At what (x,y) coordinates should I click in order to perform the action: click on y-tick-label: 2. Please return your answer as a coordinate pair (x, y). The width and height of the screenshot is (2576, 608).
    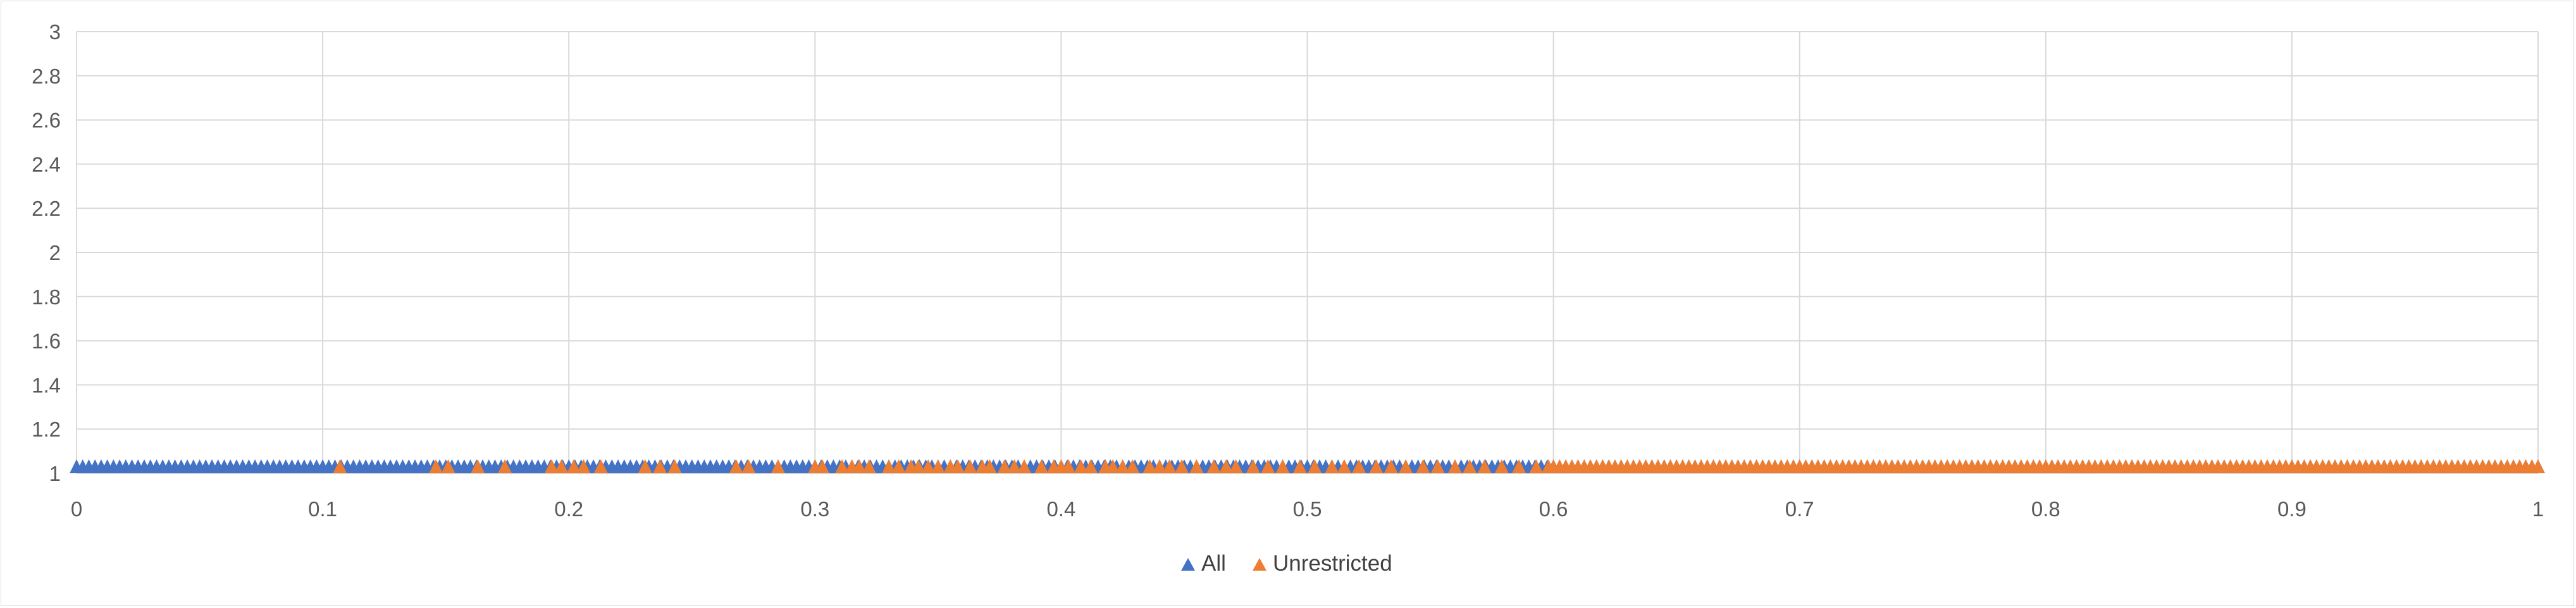
    Looking at the image, I should click on (55, 253).